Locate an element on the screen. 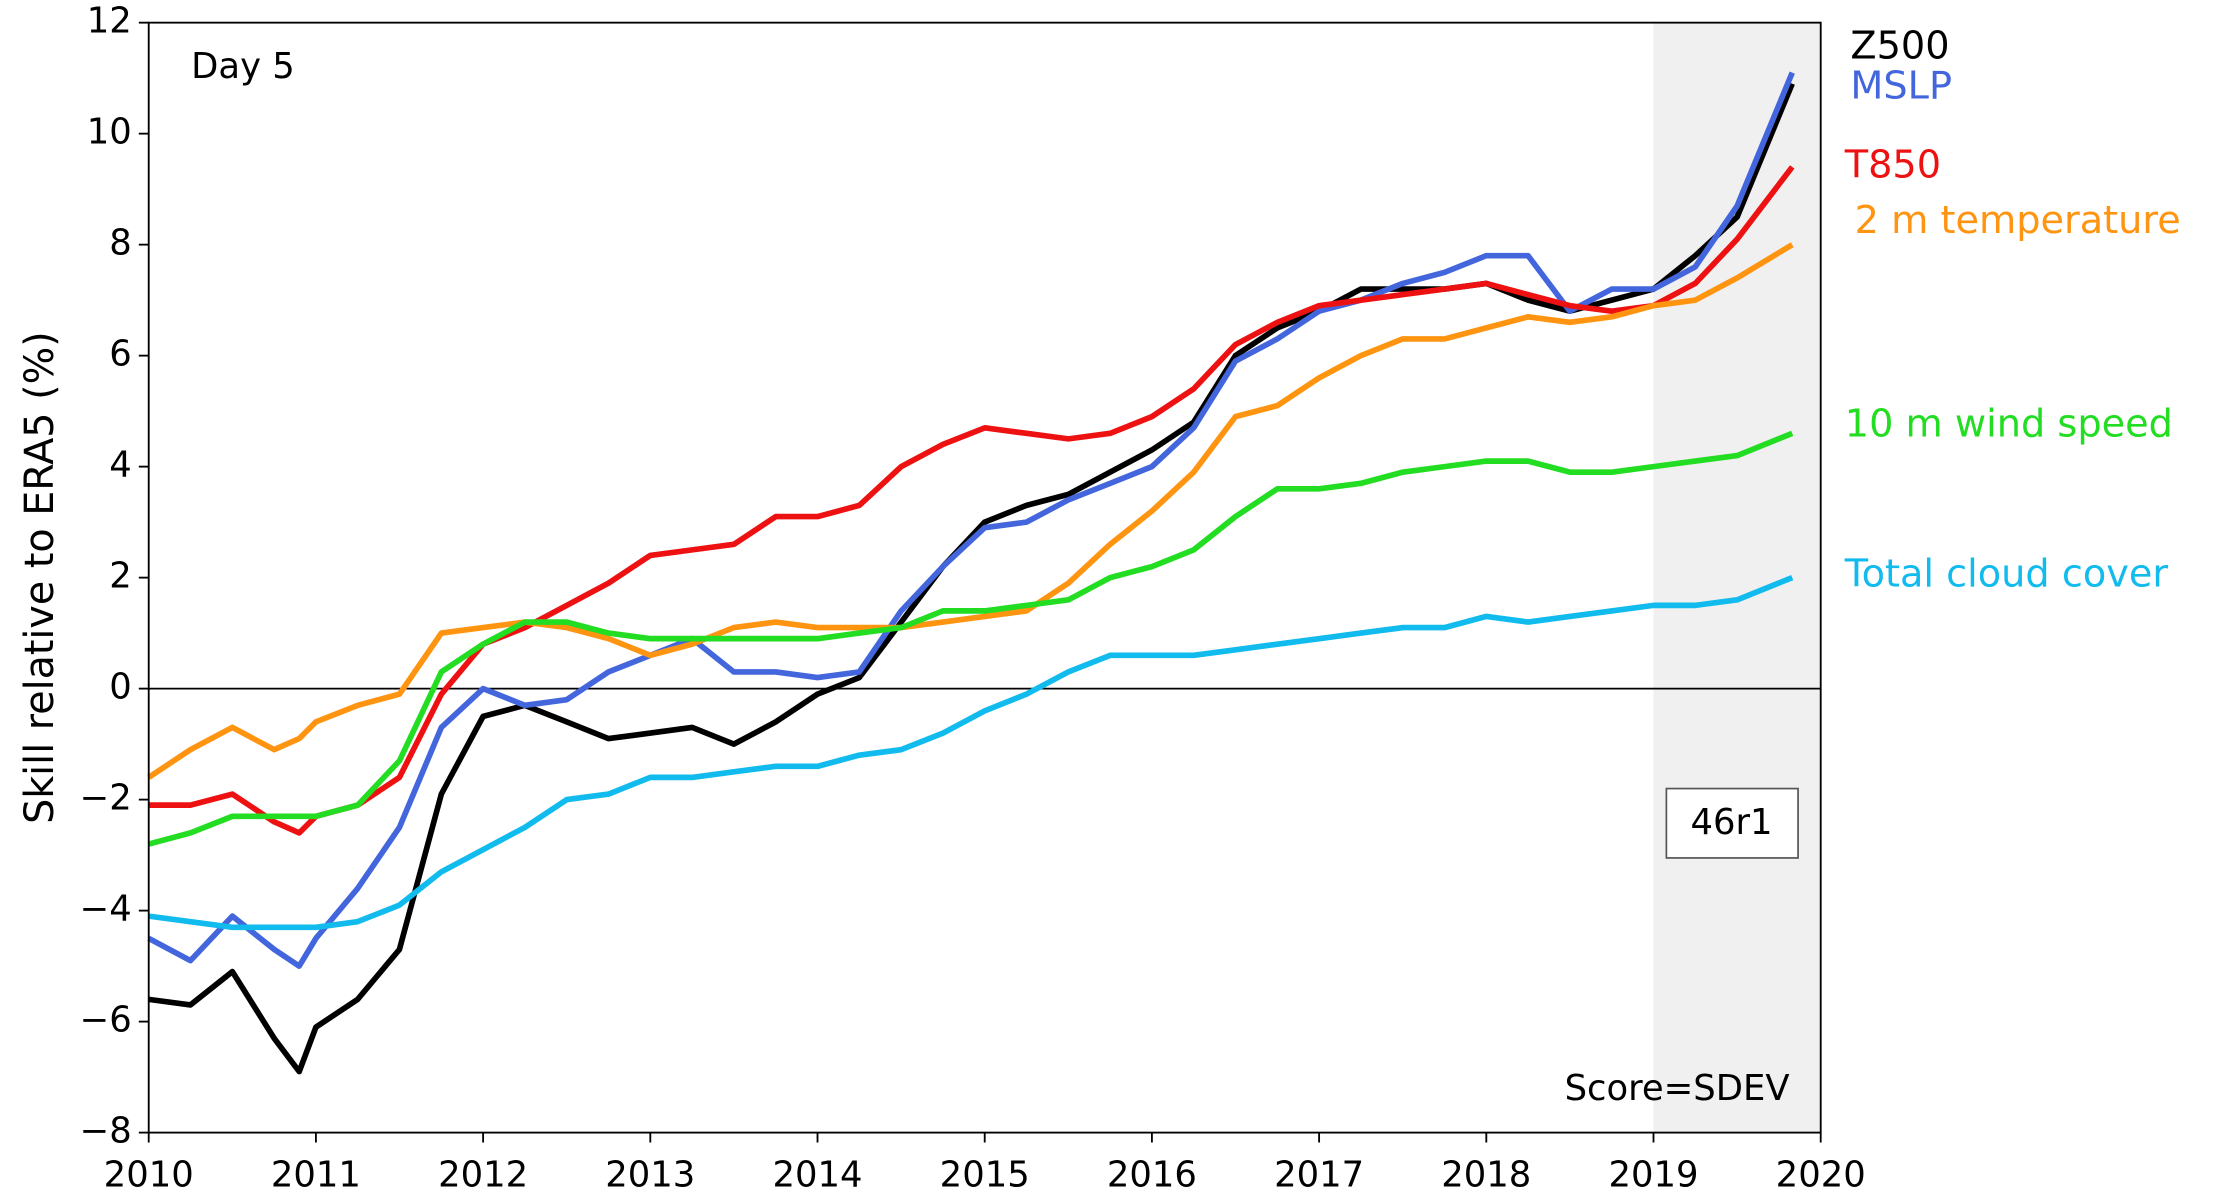 The width and height of the screenshot is (2220, 1198). legend-label: MSLP is located at coordinates (1901, 86).